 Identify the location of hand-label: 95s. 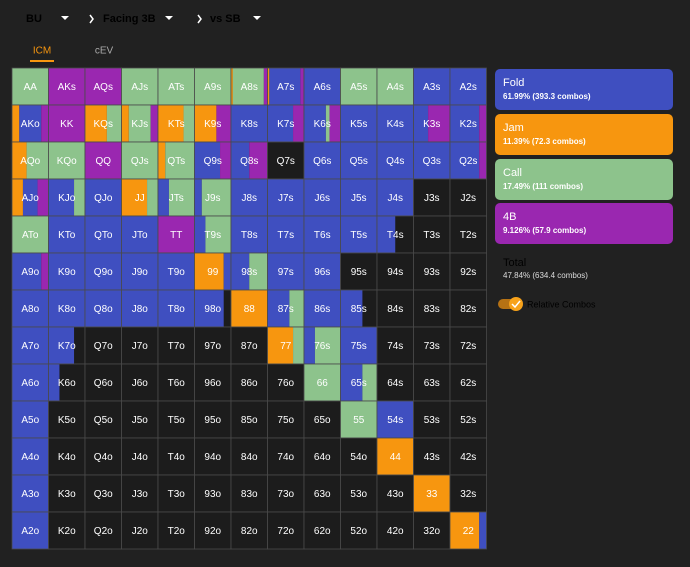
(359, 272).